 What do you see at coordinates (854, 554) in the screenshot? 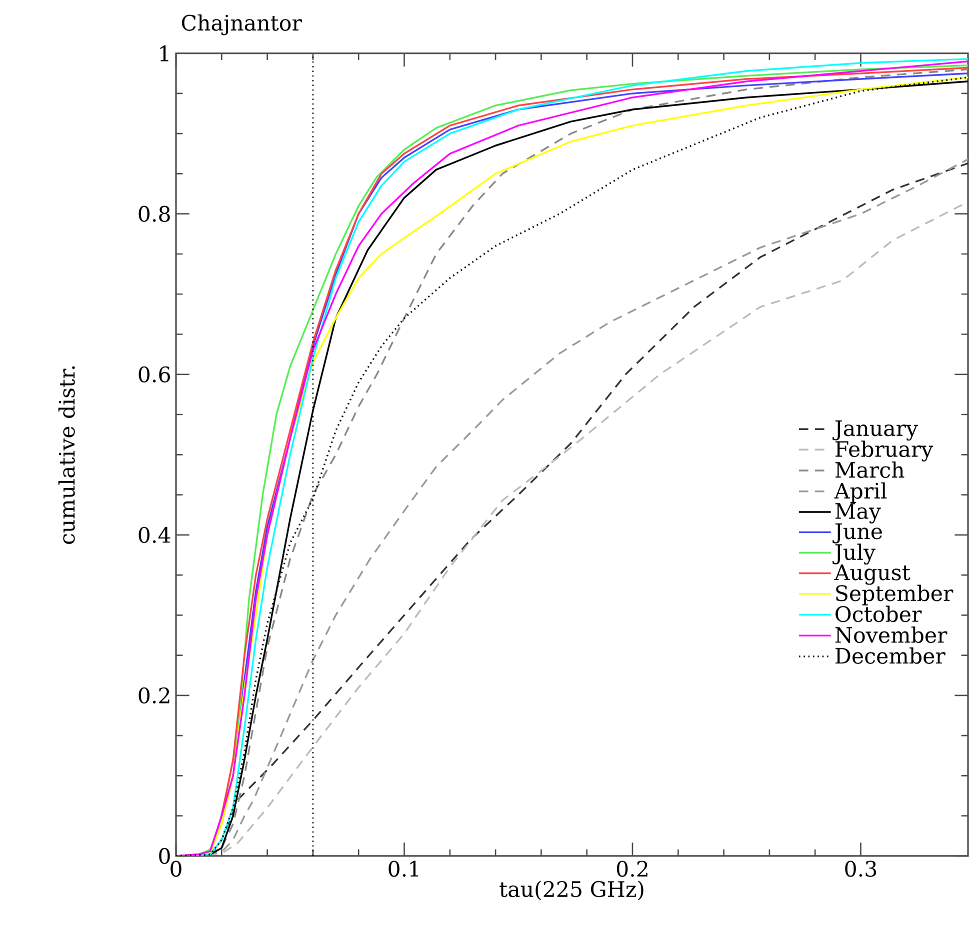
I see `legend-label: July` at bounding box center [854, 554].